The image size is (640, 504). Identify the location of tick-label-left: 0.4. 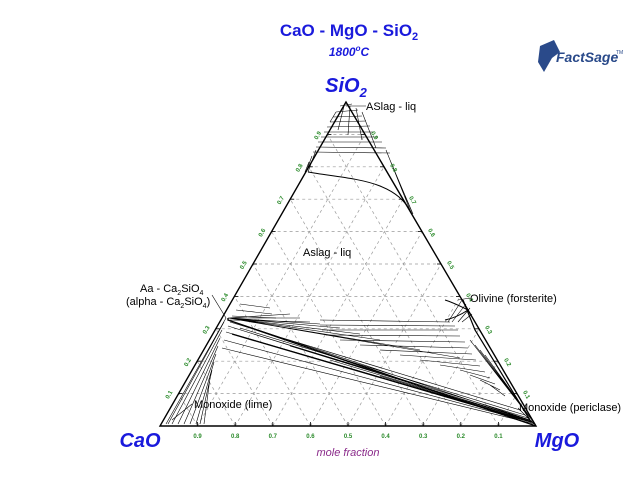
(226, 297).